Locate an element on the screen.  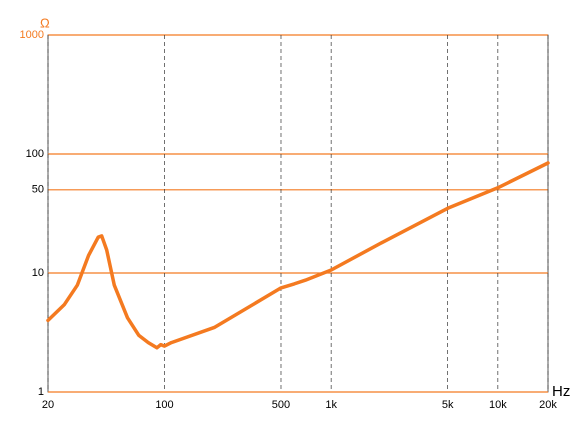
x-tick-label: 20 is located at coordinates (48, 405).